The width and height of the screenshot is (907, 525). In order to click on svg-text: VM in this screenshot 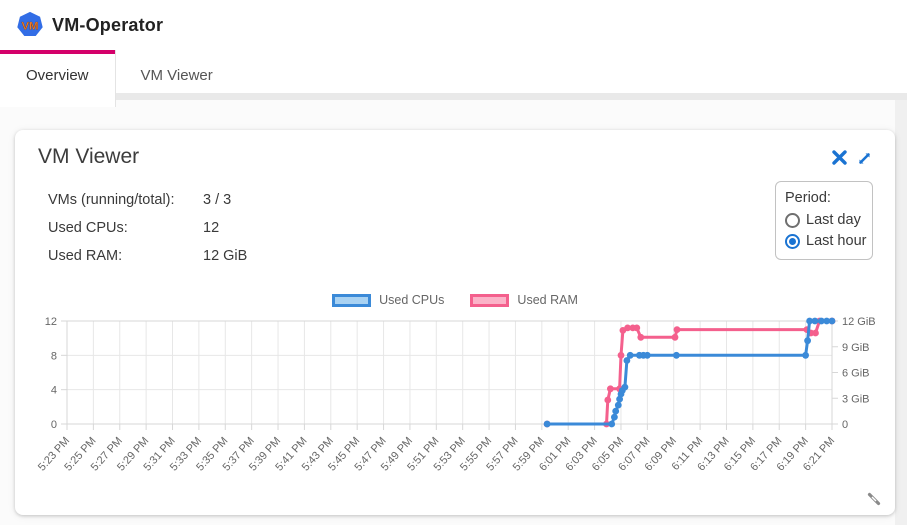, I will do `click(29, 26)`.